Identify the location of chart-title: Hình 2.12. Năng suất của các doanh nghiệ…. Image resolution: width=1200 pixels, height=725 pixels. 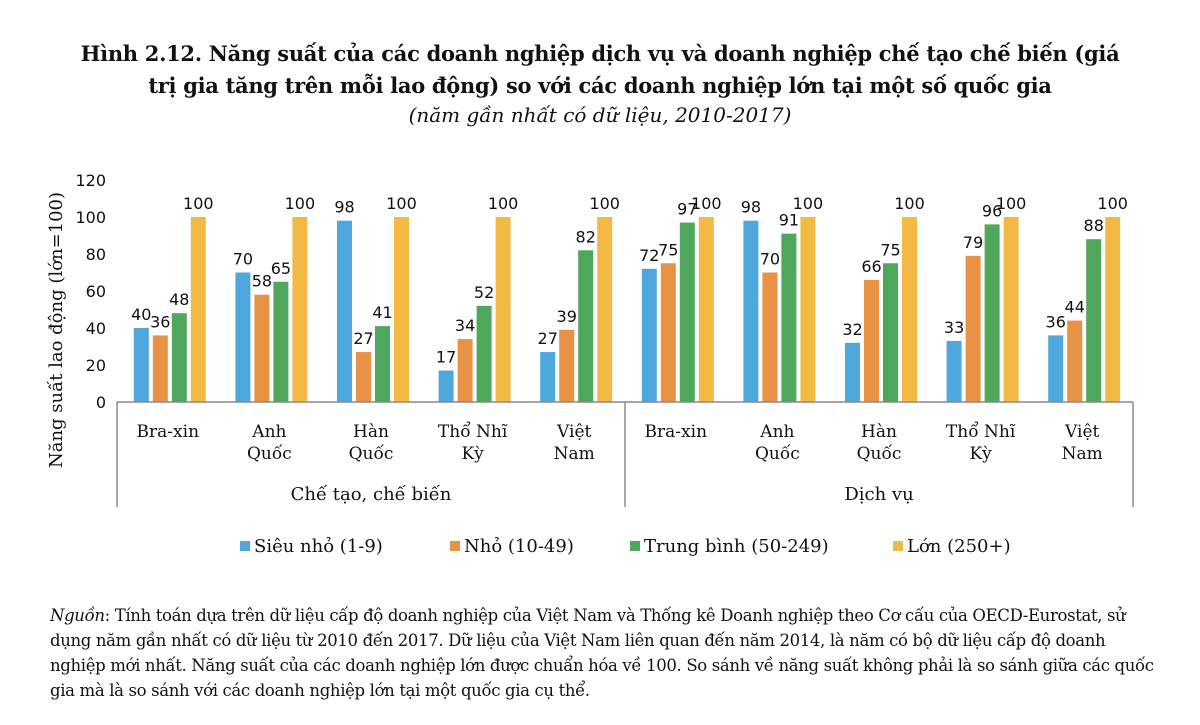
(600, 70).